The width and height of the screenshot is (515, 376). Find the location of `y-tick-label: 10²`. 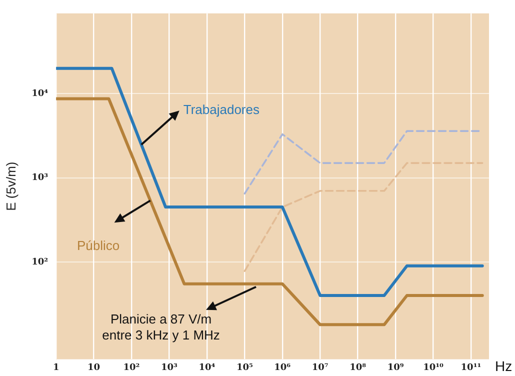

y-tick-label: 10² is located at coordinates (40, 262).